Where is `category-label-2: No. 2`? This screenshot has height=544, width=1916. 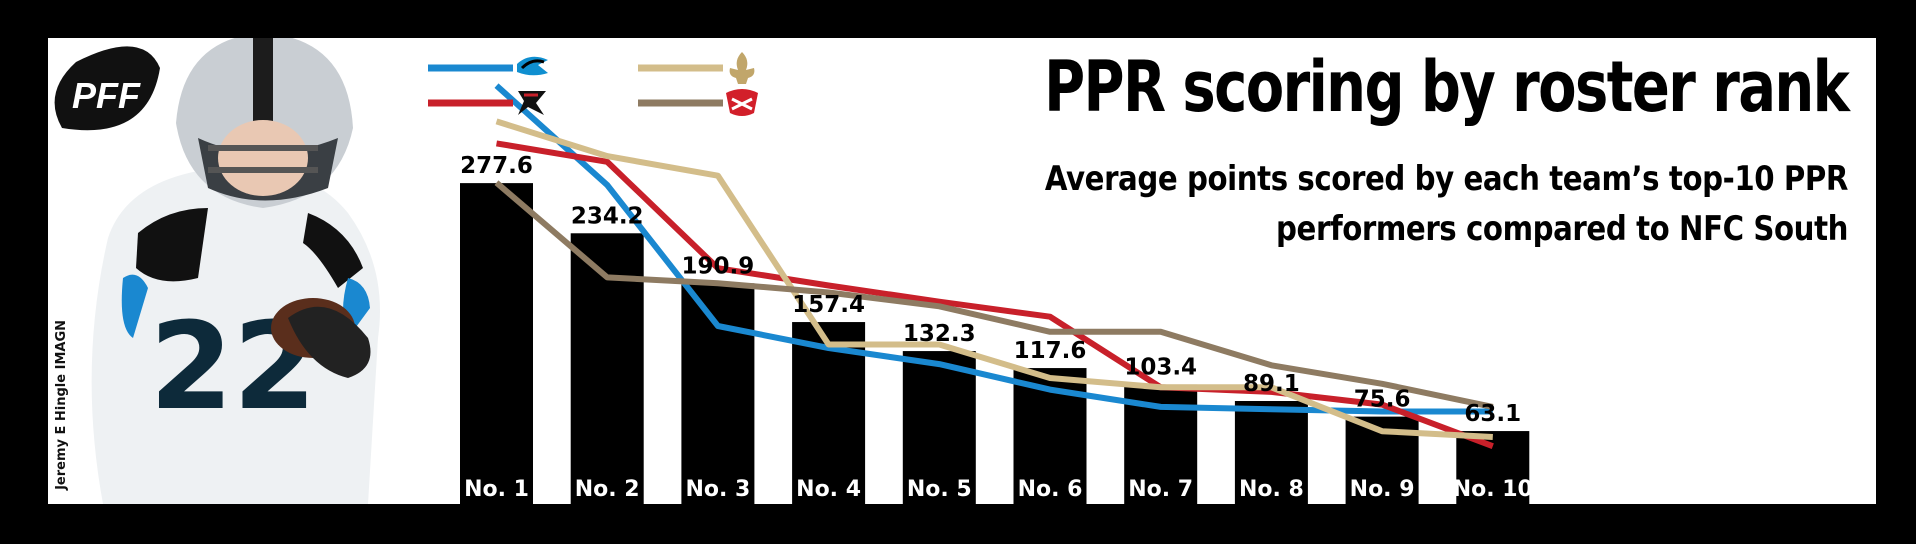 category-label-2: No. 2 is located at coordinates (607, 489).